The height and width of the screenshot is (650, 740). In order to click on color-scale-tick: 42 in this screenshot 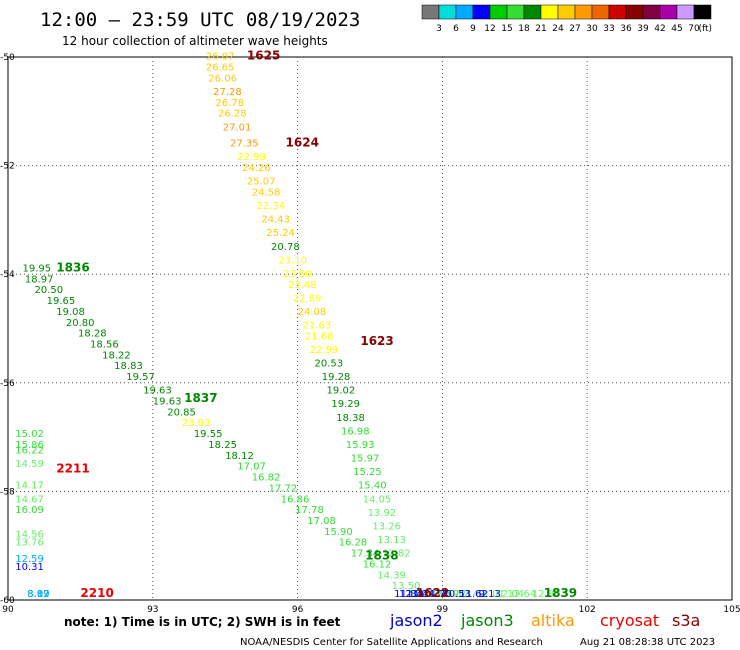, I will do `click(659, 29)`.